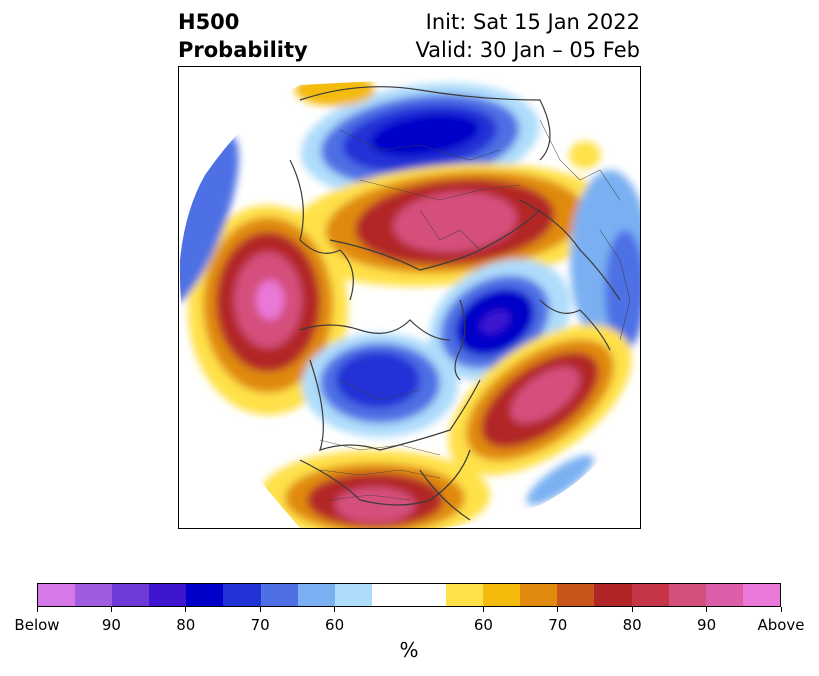  What do you see at coordinates (37, 625) in the screenshot?
I see `colorbar-tick-label: Below` at bounding box center [37, 625].